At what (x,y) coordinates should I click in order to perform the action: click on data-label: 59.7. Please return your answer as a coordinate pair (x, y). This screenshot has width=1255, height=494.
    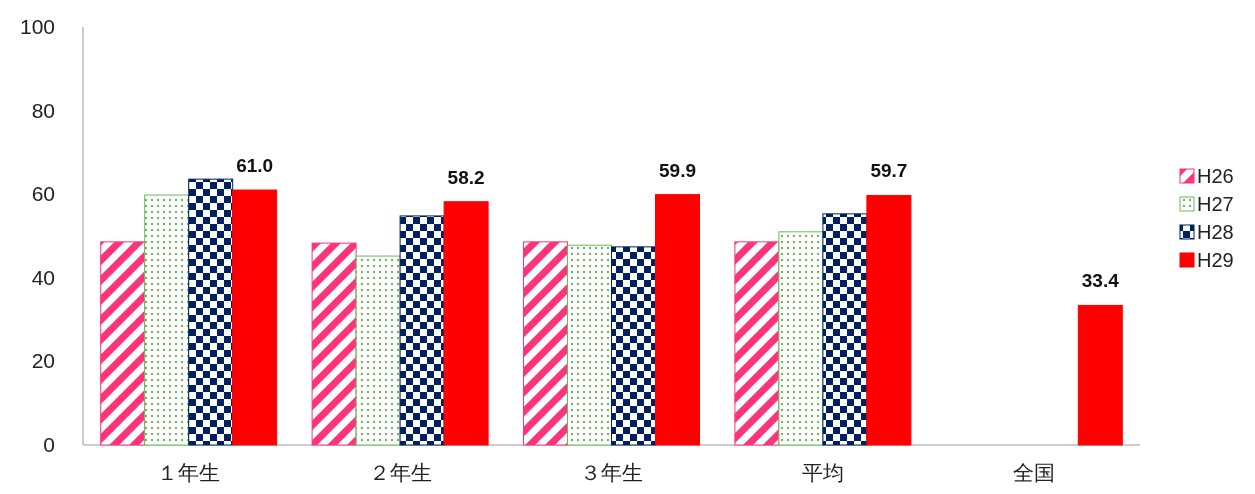
    Looking at the image, I should click on (889, 171).